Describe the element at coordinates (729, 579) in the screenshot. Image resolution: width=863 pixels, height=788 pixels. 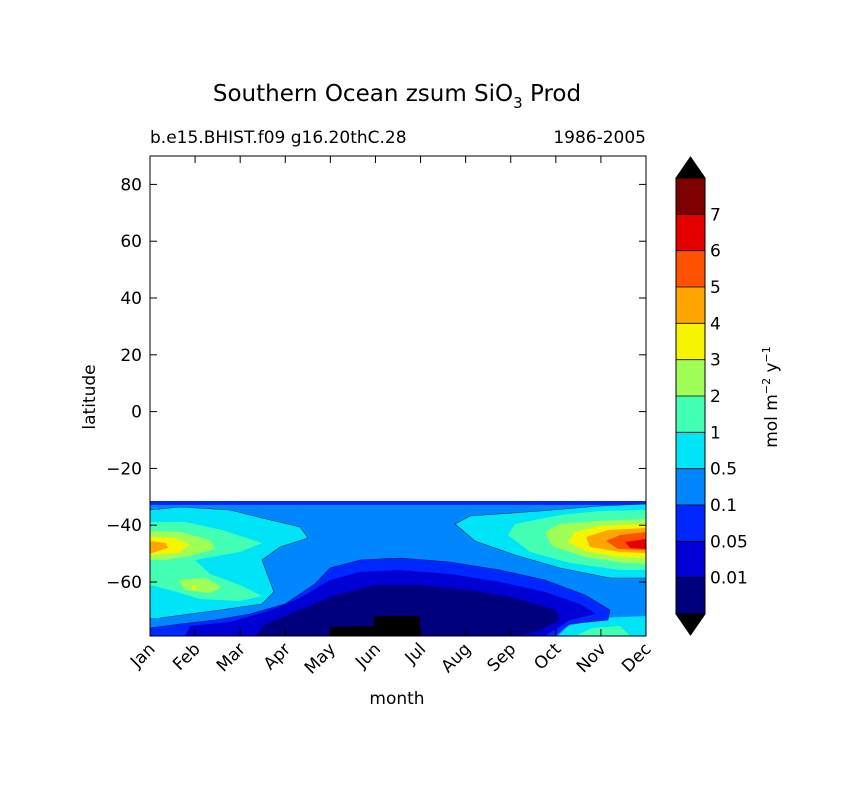
I see `colorbar-tick-label: 0.01` at that location.